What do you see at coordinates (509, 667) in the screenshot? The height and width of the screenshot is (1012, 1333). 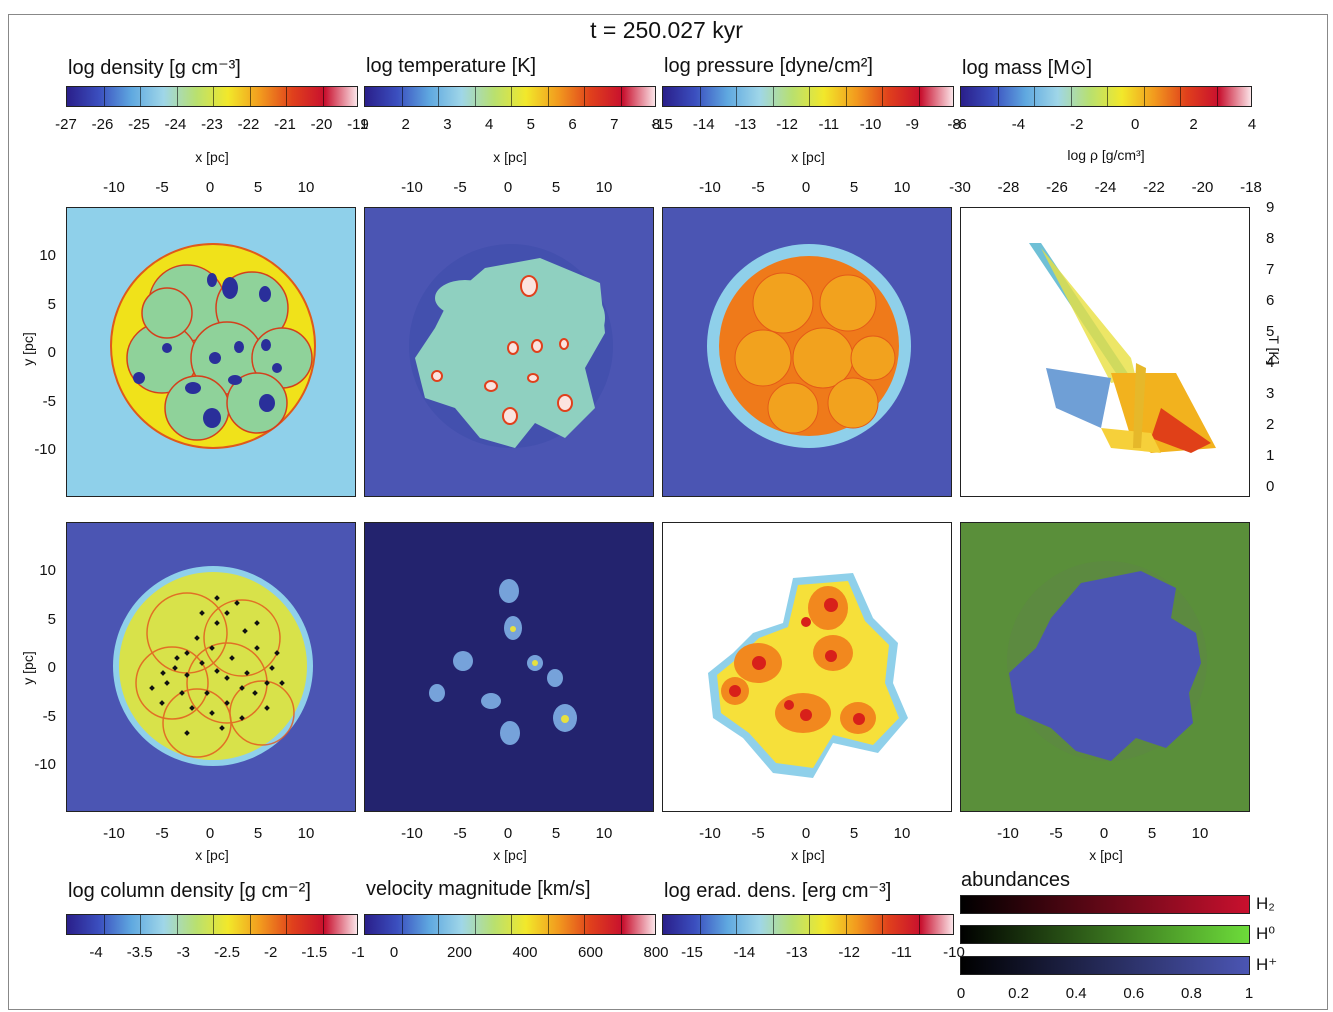 I see `velocity-map-panel` at bounding box center [509, 667].